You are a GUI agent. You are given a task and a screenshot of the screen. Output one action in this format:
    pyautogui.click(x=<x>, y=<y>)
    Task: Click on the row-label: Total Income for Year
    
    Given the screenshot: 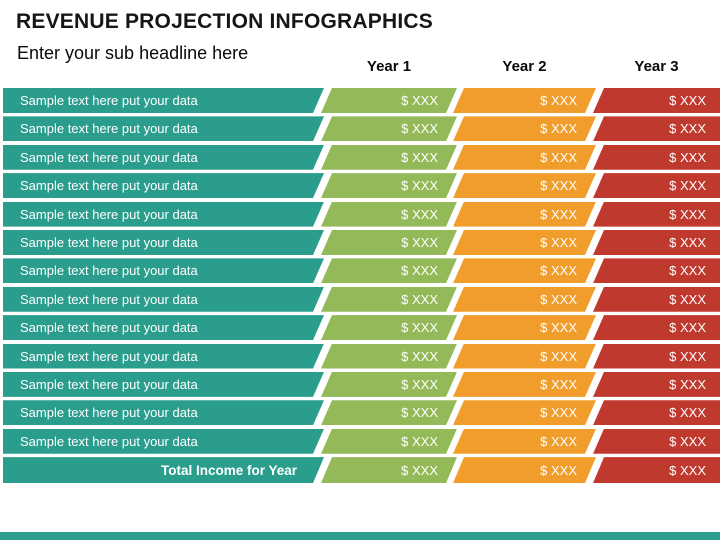 What is the action you would take?
    pyautogui.click(x=163, y=470)
    